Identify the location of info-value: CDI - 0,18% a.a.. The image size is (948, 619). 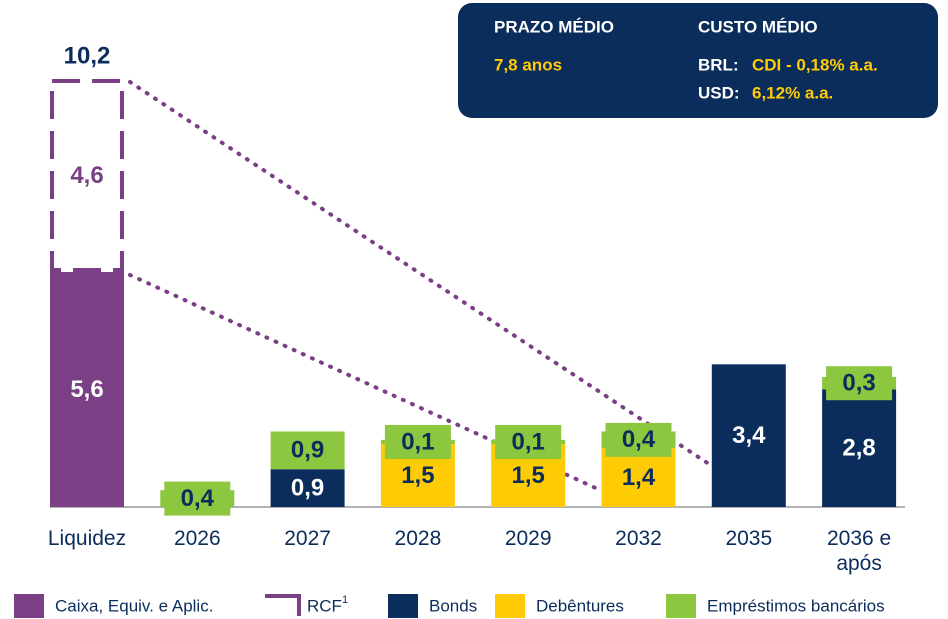
(815, 64).